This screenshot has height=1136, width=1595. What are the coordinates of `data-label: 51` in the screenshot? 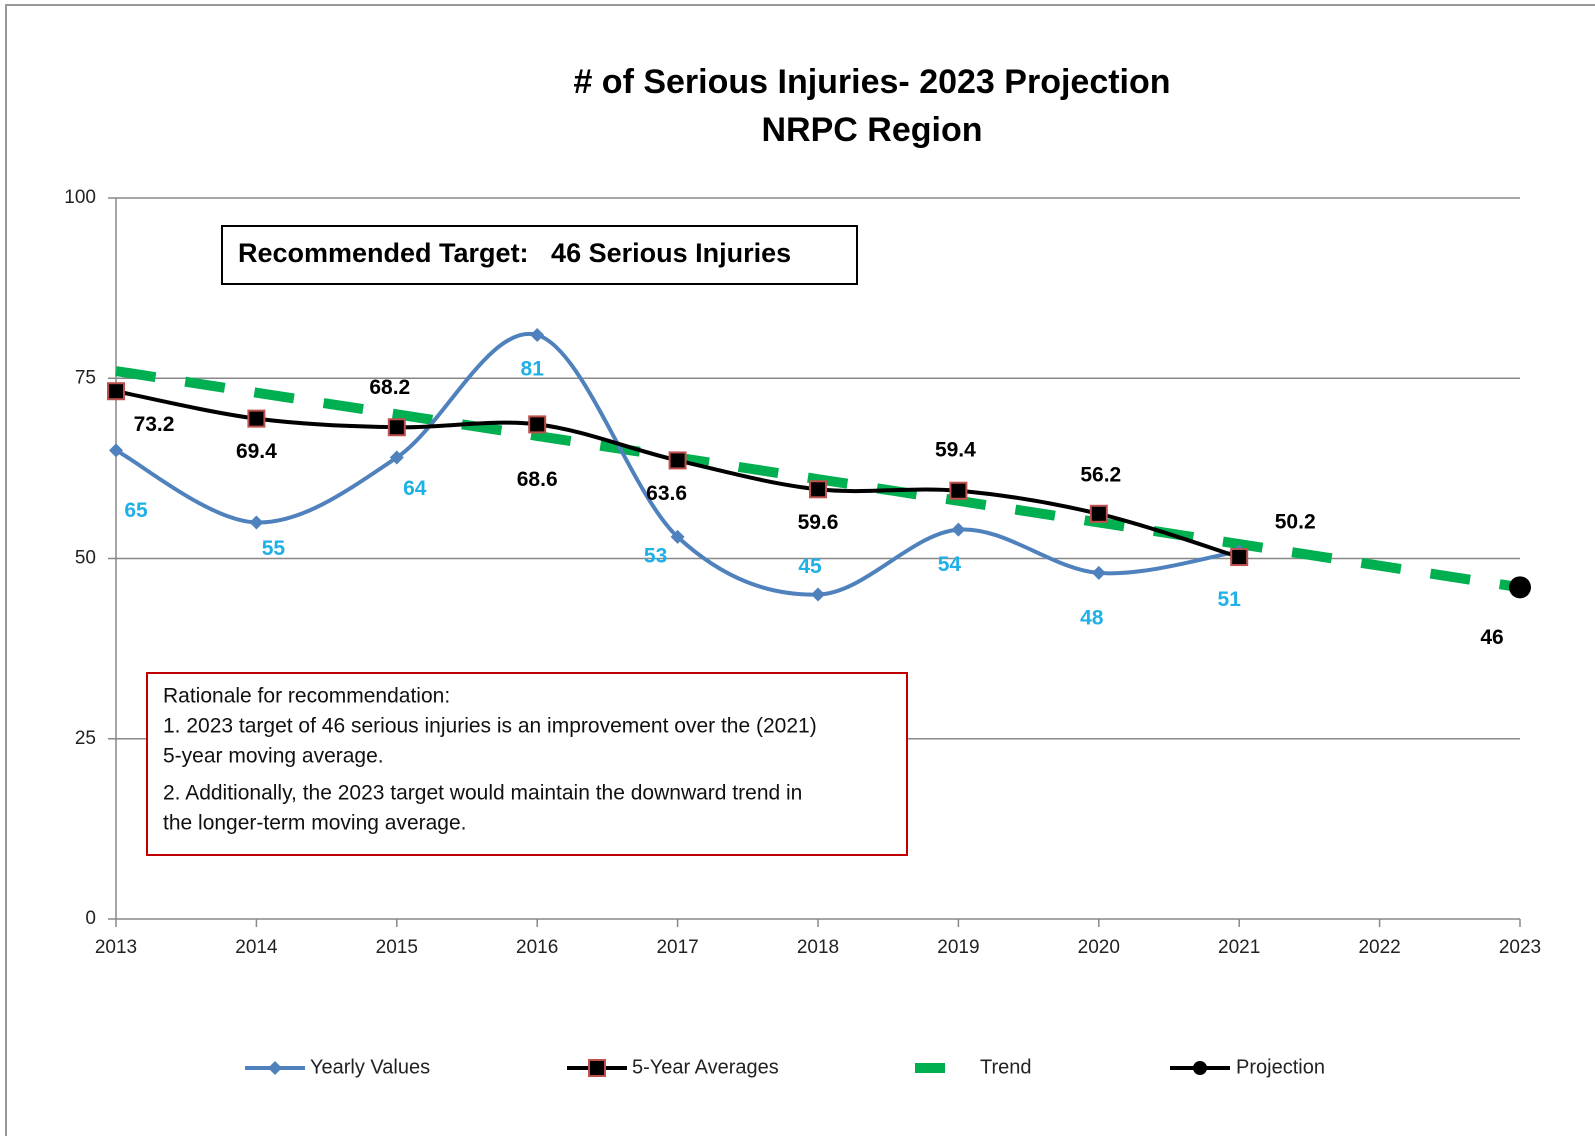 It's located at (1230, 599).